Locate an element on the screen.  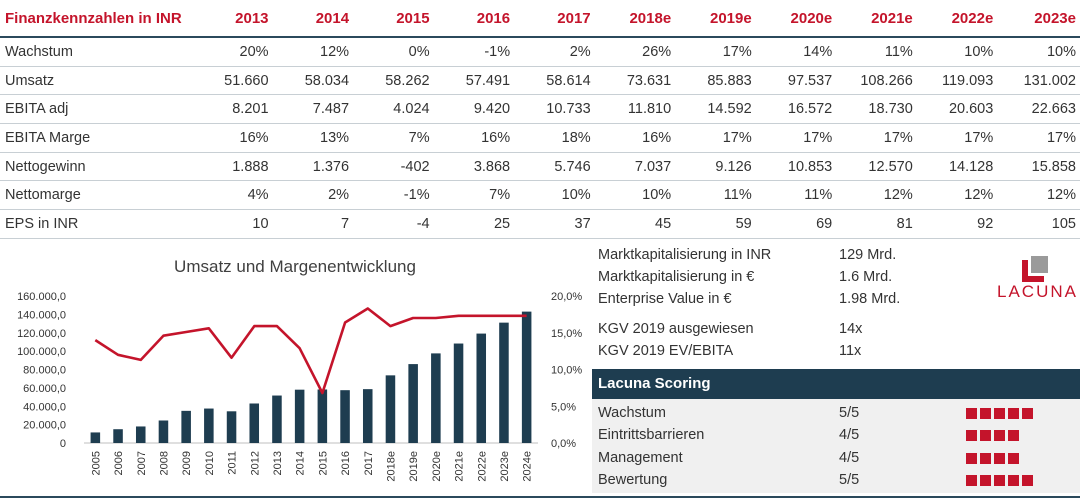
x-tick-label: 2022e is located at coordinates (482, 466).